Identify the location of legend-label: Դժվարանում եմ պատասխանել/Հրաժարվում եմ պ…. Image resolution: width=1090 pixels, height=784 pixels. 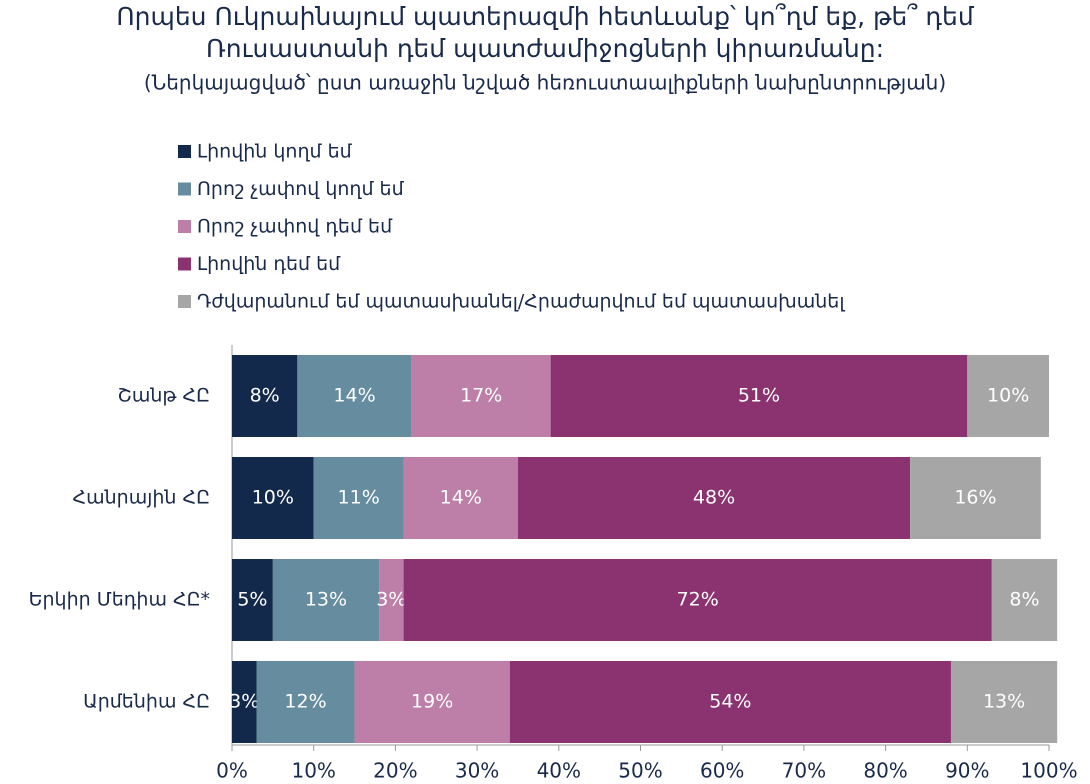
(521, 302).